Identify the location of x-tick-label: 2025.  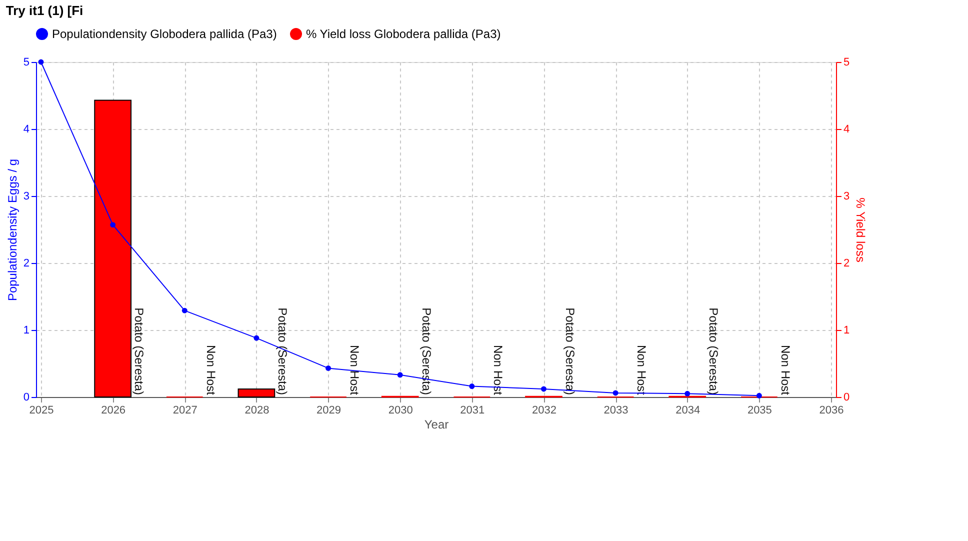
(41, 410).